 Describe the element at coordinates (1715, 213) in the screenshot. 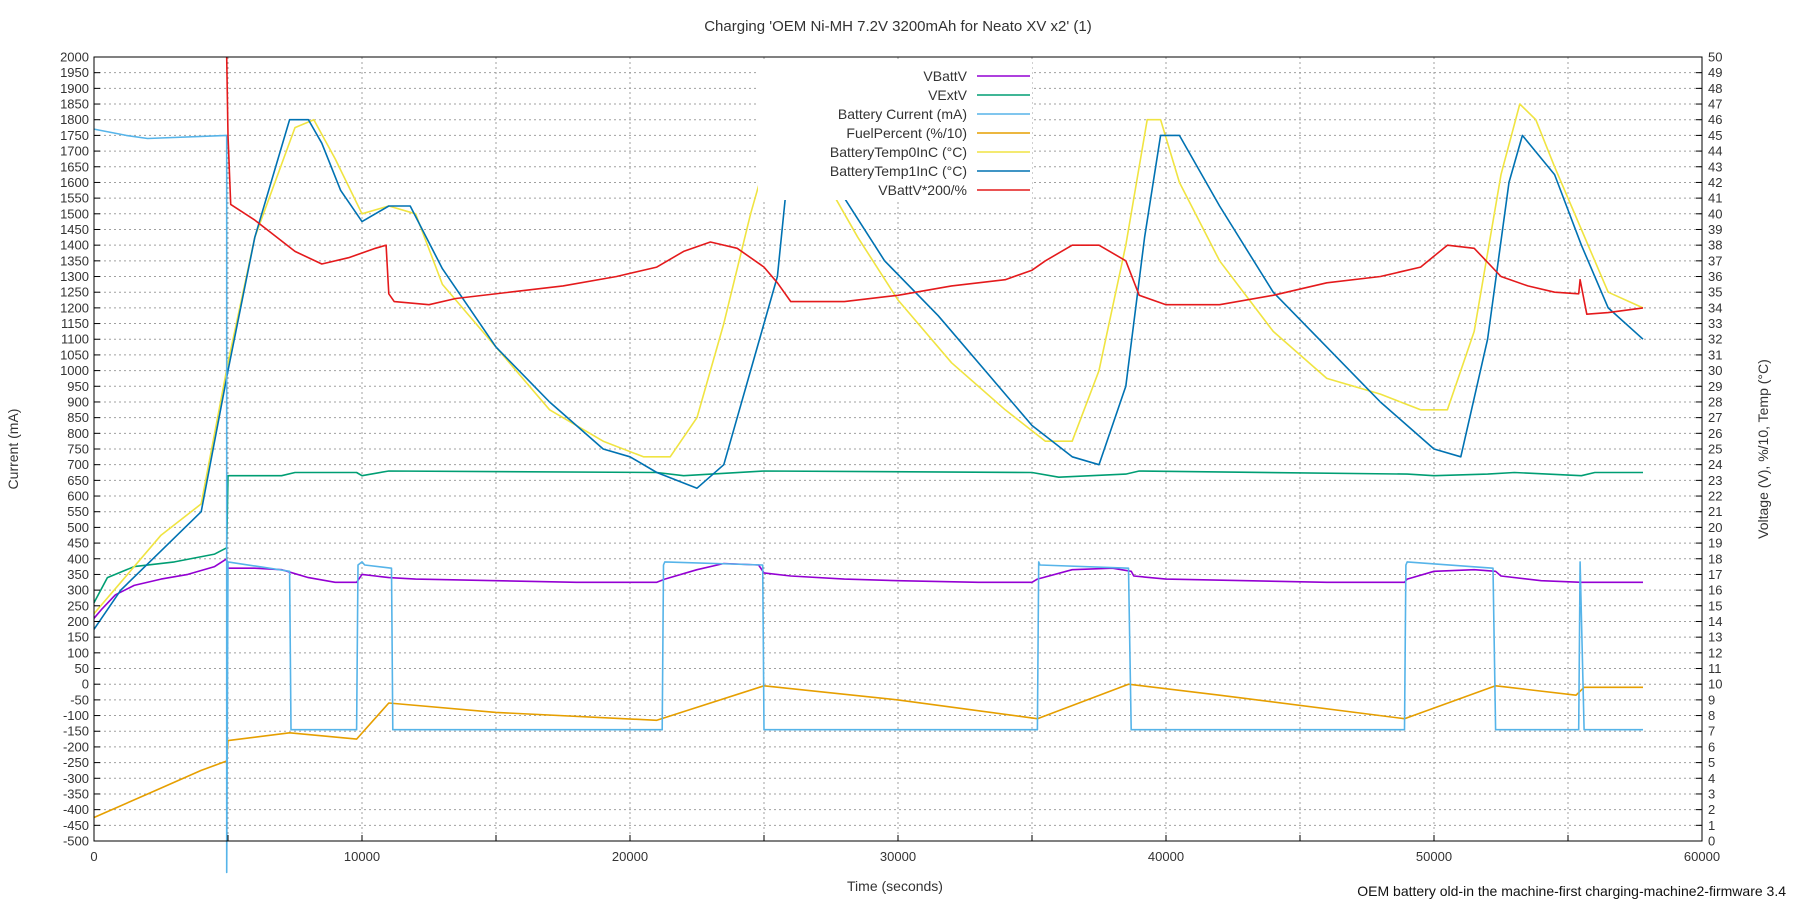

I see `y2-tick-label: 40` at that location.